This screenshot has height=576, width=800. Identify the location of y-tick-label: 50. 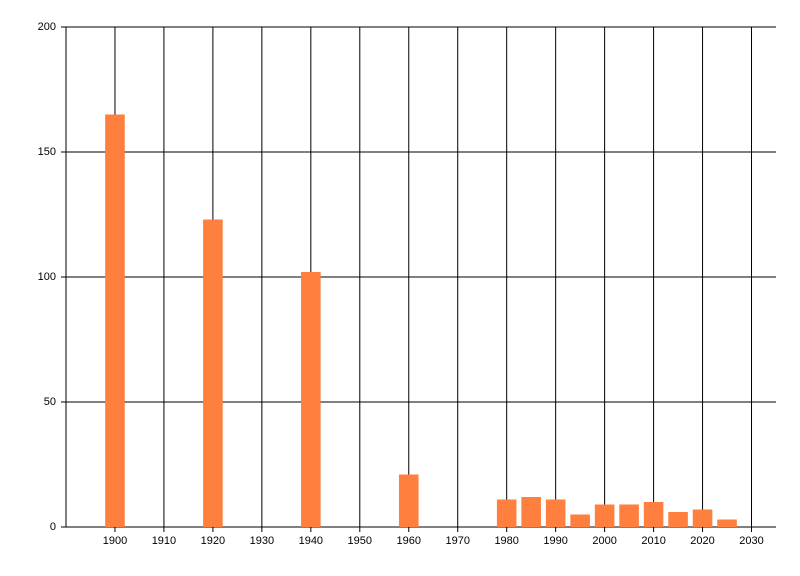
(50, 402).